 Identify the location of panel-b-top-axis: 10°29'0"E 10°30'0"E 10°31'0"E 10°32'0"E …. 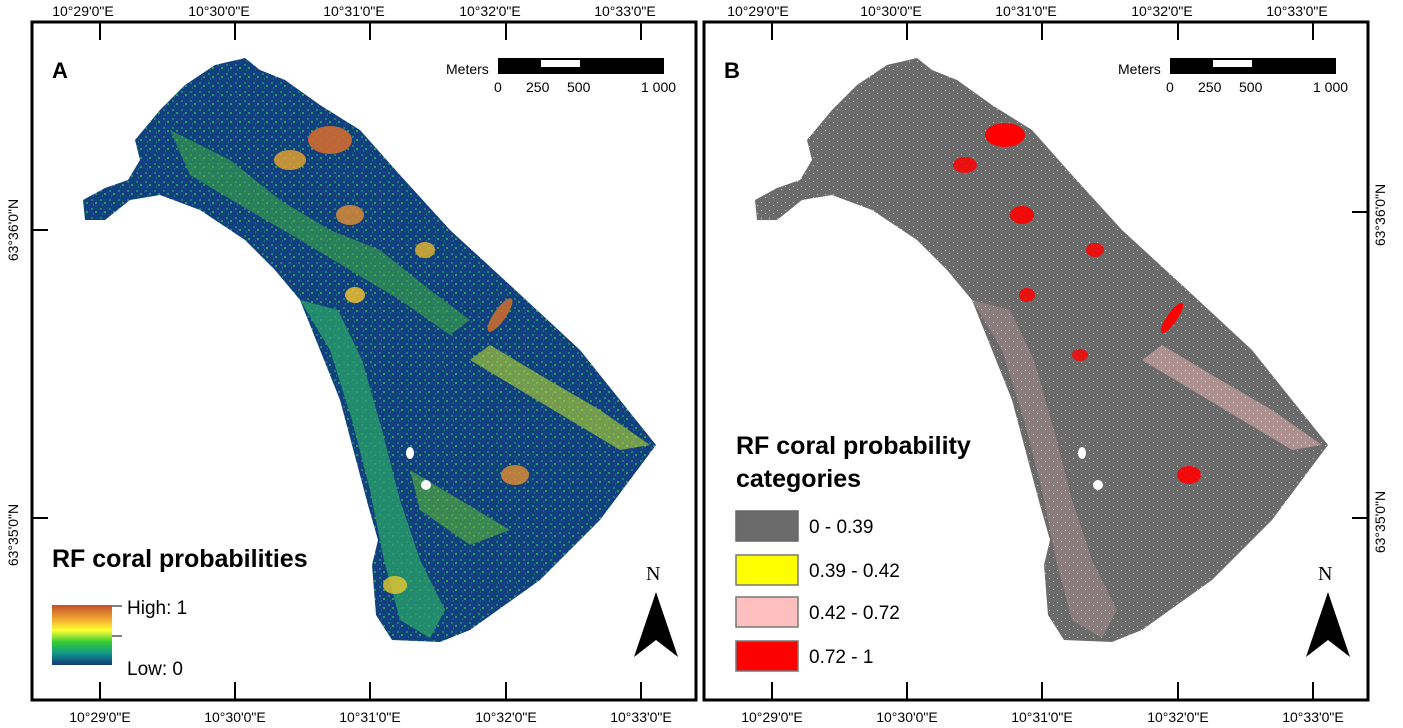
(1027, 21).